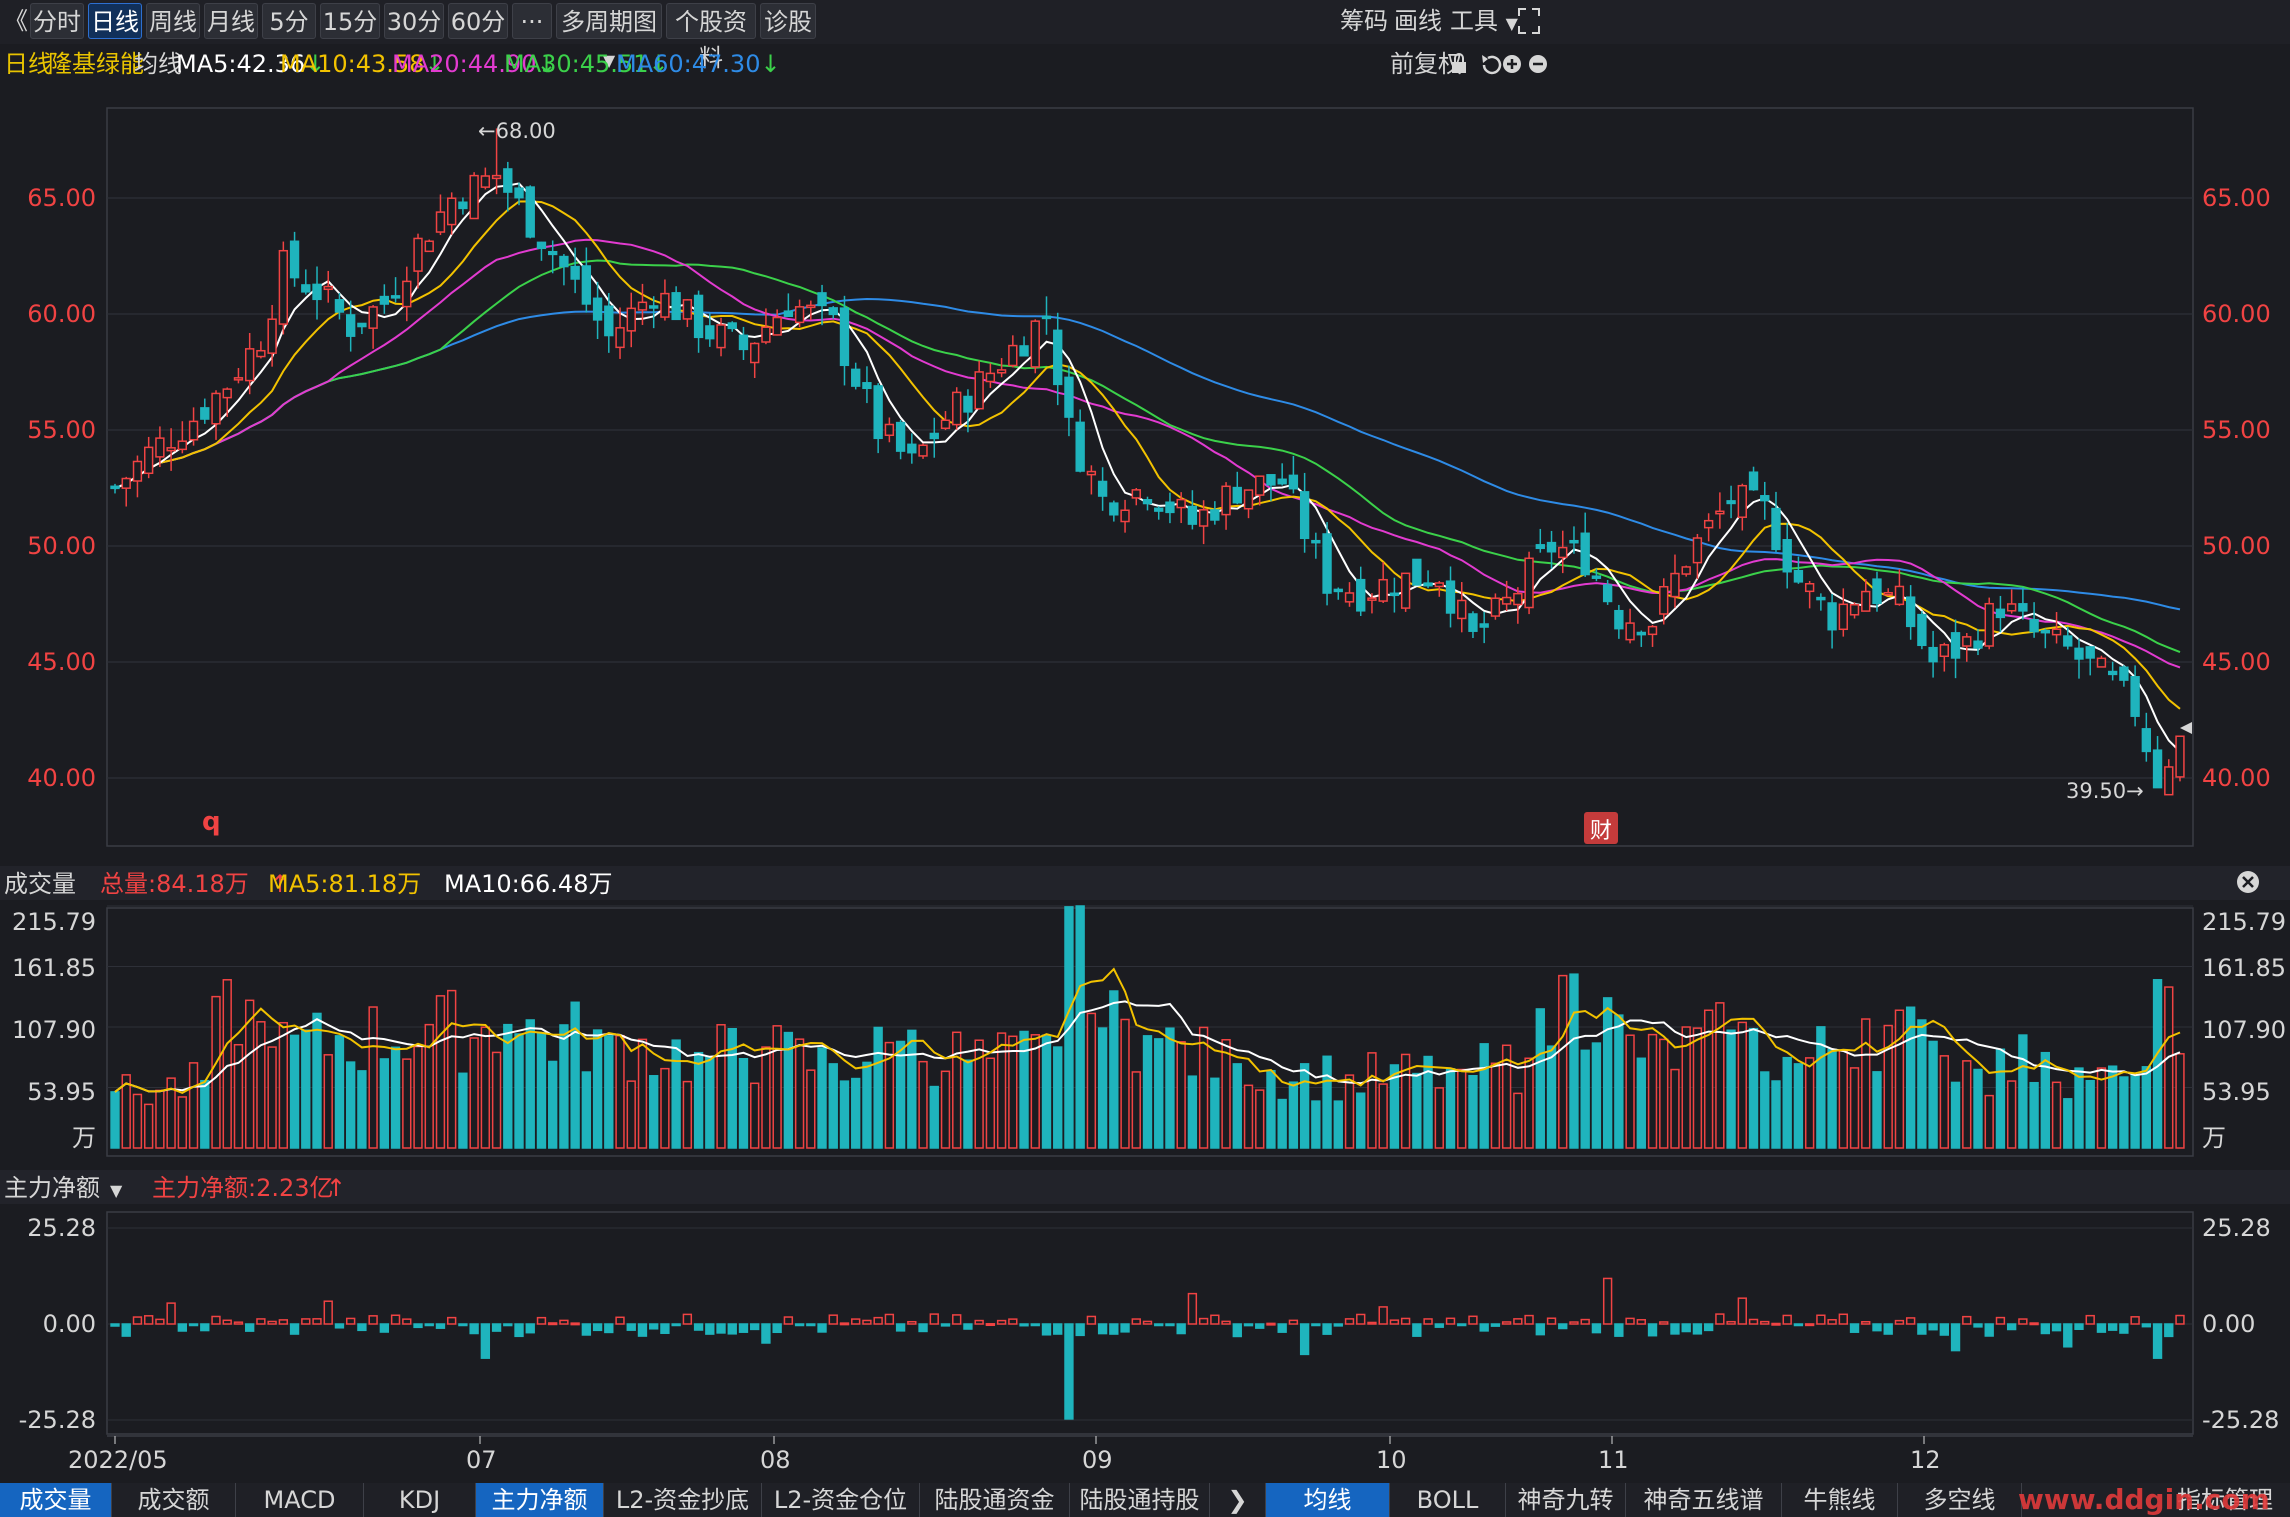  I want to click on tab-boll: BOLL, so click(1448, 1500).